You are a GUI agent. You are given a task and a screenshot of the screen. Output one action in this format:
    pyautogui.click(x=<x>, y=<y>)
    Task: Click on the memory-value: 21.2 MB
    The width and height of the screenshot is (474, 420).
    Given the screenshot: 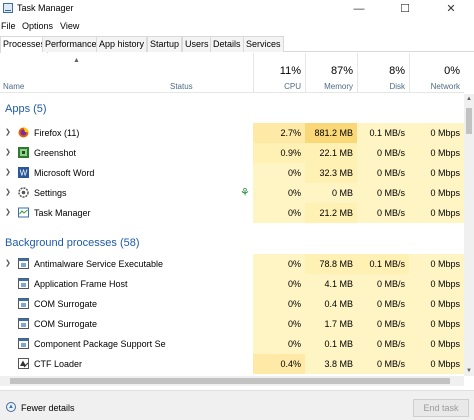 What is the action you would take?
    pyautogui.click(x=331, y=213)
    